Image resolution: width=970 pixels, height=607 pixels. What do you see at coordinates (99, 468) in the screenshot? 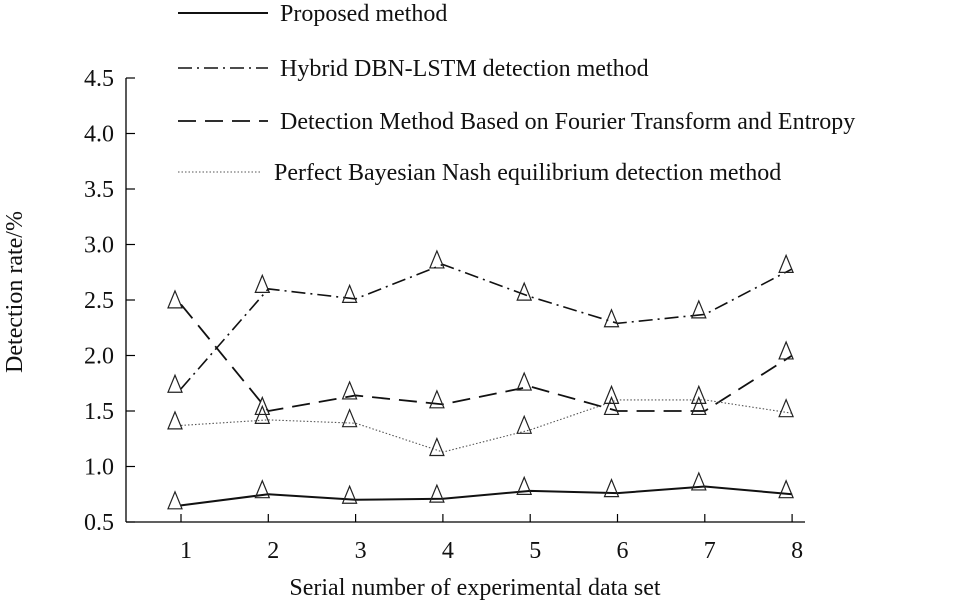
I see `y-tick-label: 1.0` at bounding box center [99, 468].